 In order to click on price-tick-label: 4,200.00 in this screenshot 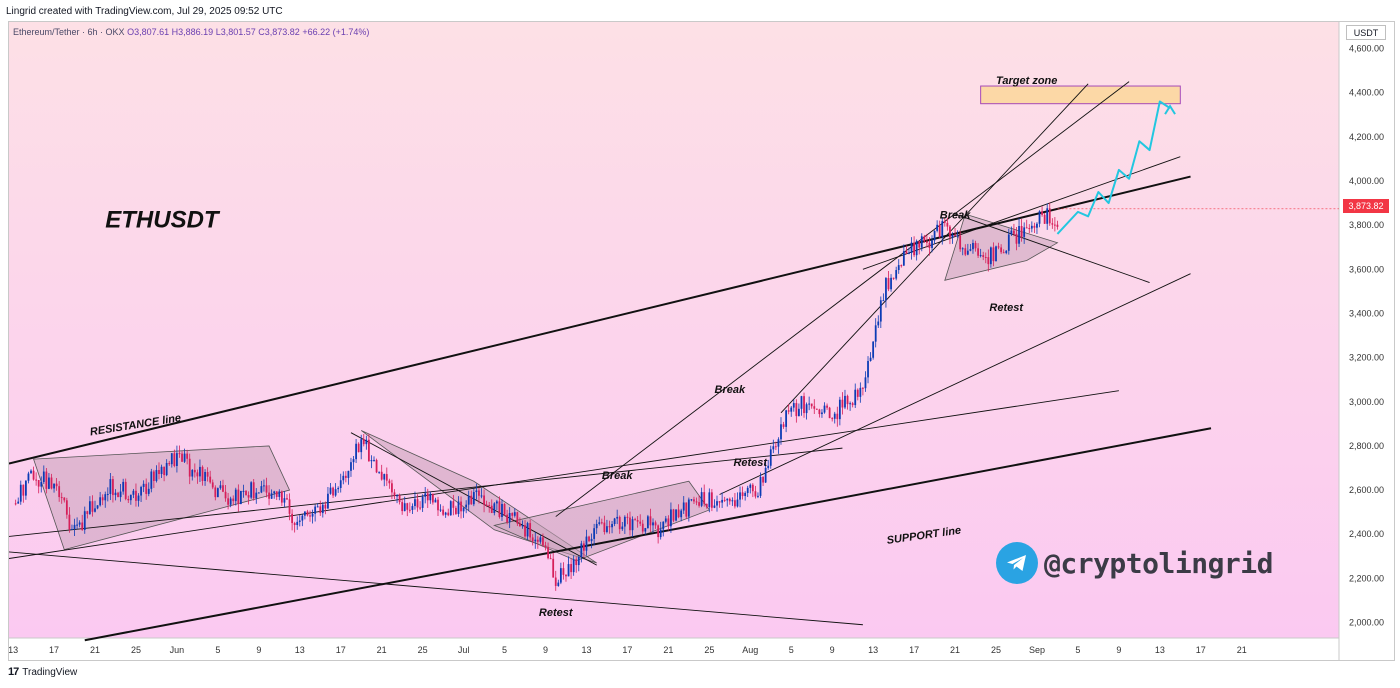, I will do `click(1366, 137)`.